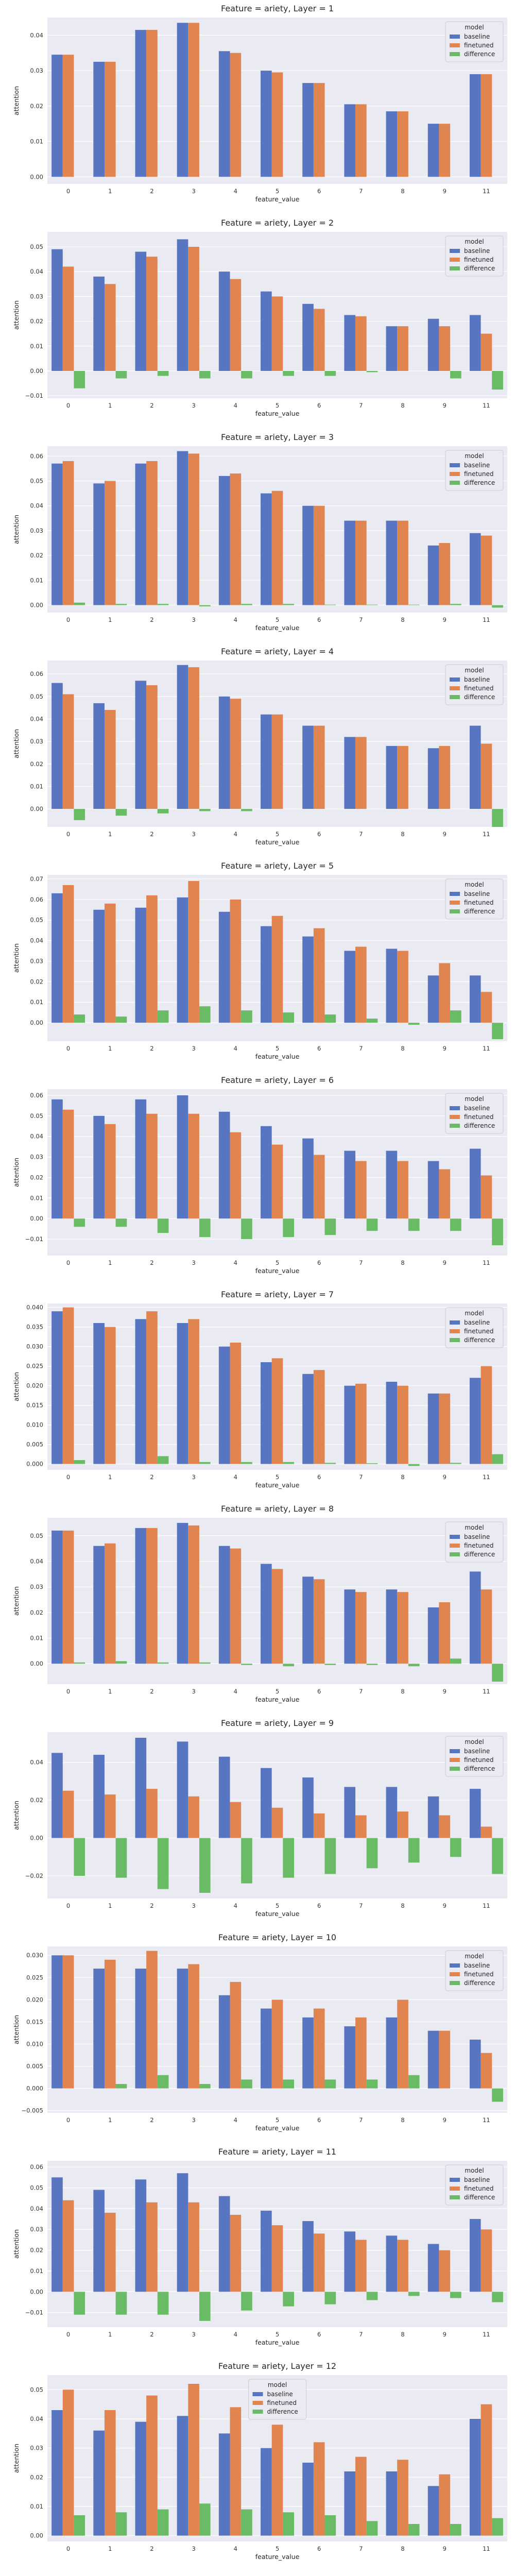 The height and width of the screenshot is (2576, 515). I want to click on legend-swatch-finetuned, so click(455, 45).